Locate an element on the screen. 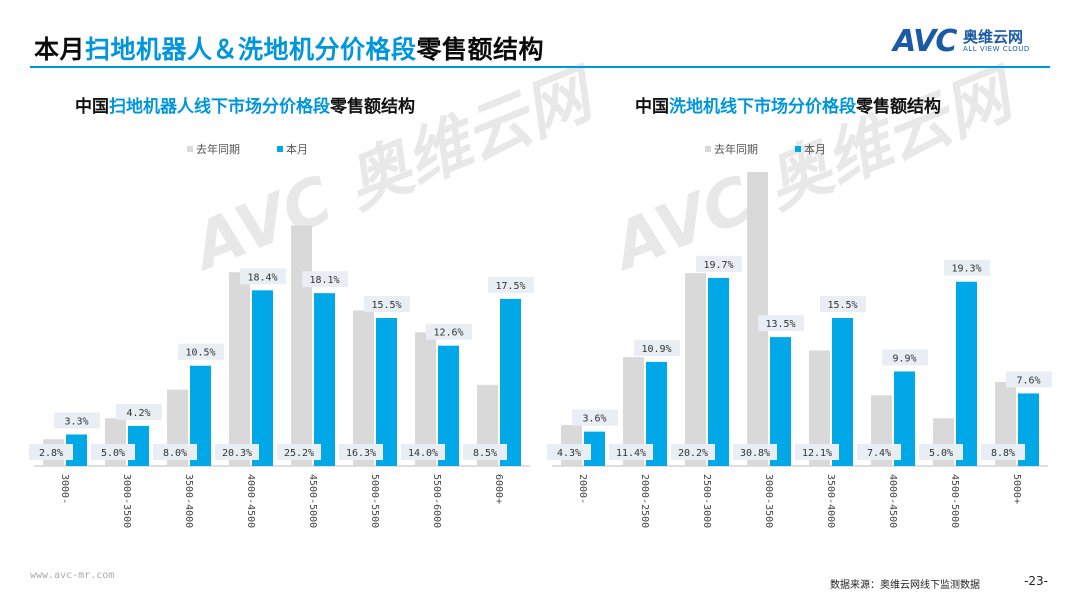 The image size is (1080, 608). x-tick-label: 5500-6000 is located at coordinates (436, 501).